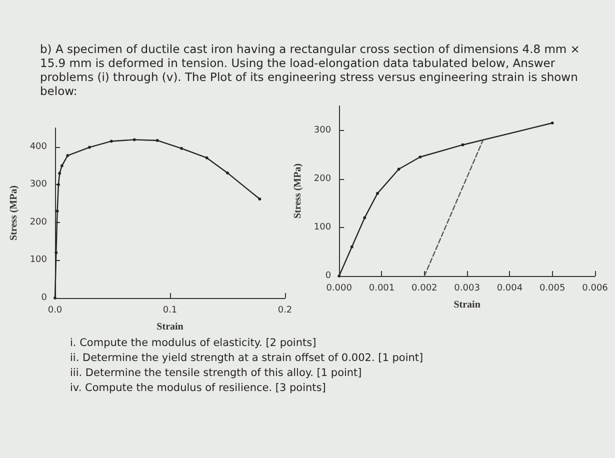 The image size is (615, 458). I want to click on text: ii. Determine the yield strength at a strain offset of 0.002. [1 point], so click(247, 358).